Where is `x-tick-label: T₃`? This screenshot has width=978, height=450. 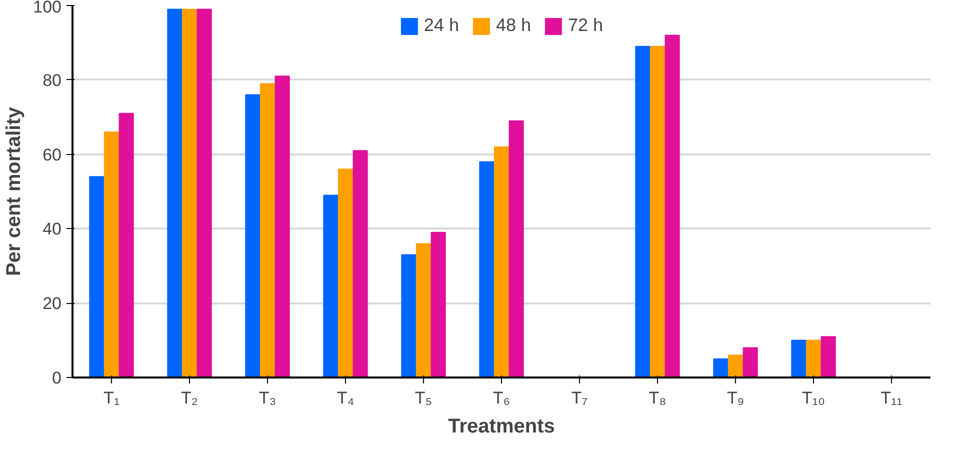 x-tick-label: T₃ is located at coordinates (267, 398).